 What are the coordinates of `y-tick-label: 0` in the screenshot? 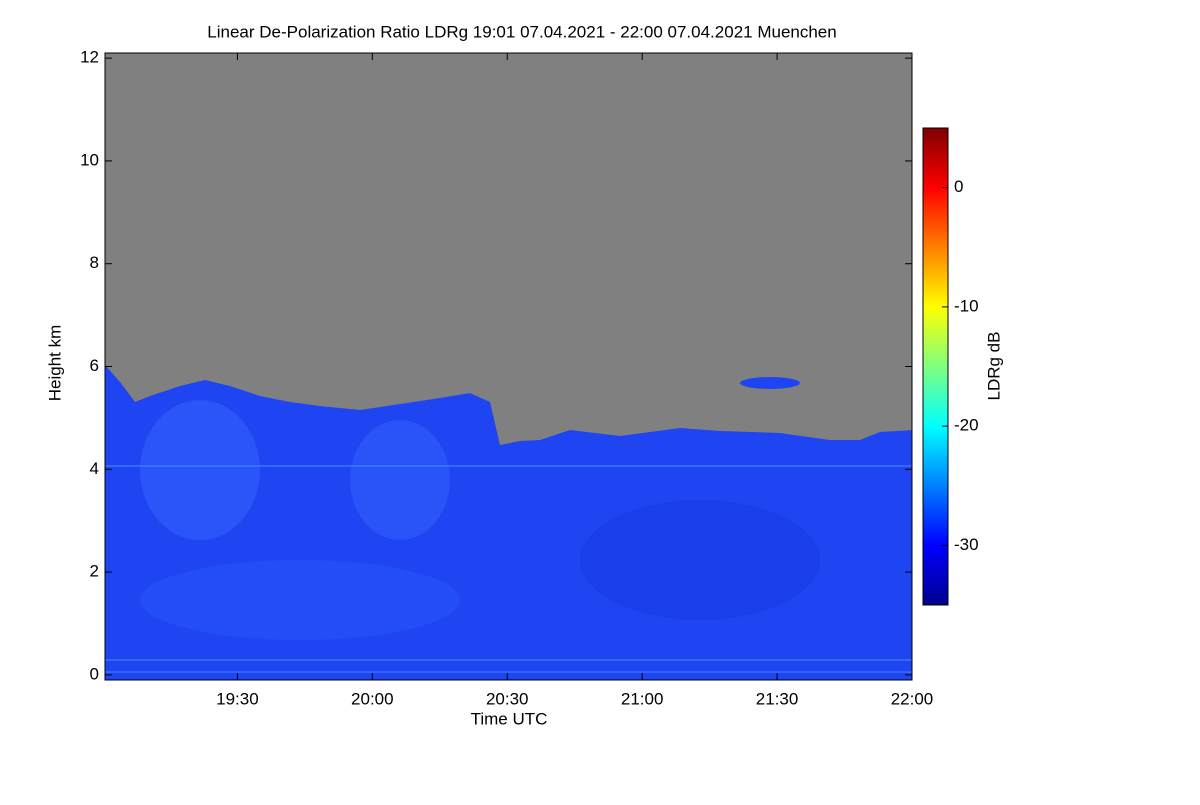 It's located at (94, 673).